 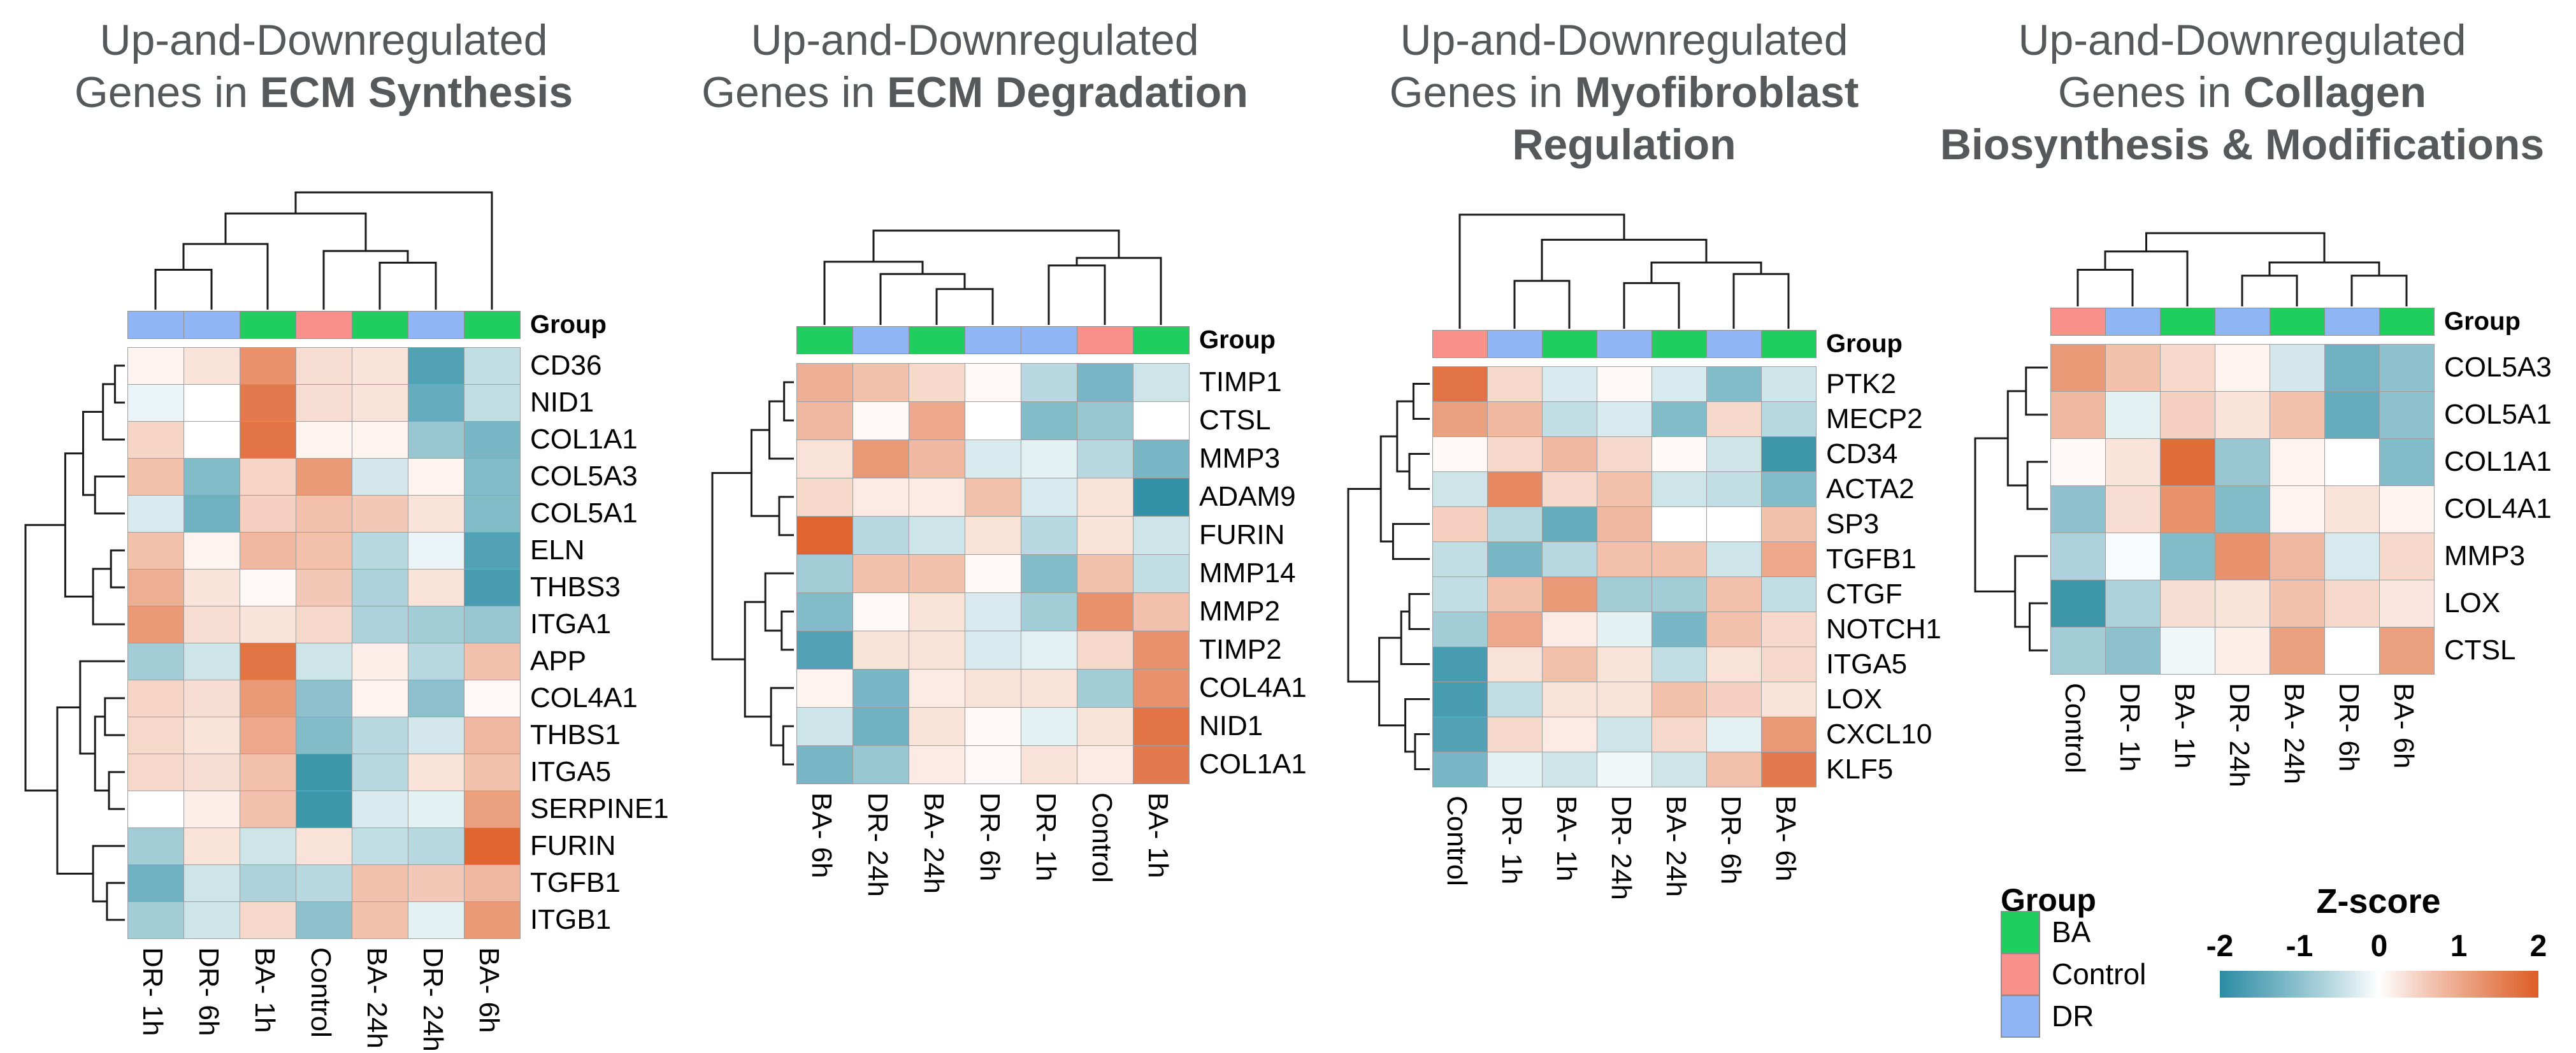 I want to click on zscore-colorbar, so click(x=2379, y=984).